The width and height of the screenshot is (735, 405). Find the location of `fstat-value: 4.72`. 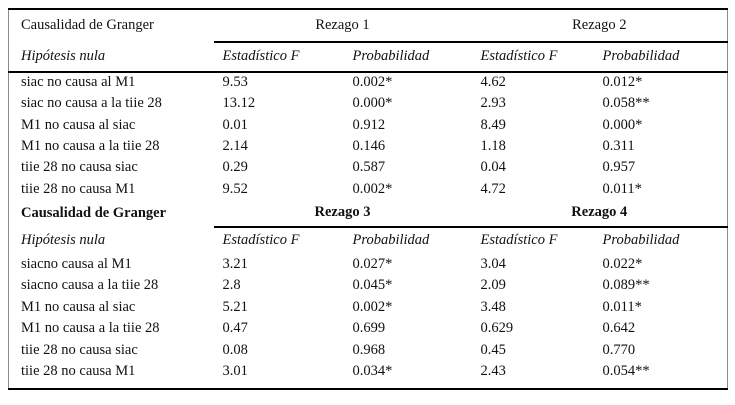

fstat-value: 4.72 is located at coordinates (493, 188).